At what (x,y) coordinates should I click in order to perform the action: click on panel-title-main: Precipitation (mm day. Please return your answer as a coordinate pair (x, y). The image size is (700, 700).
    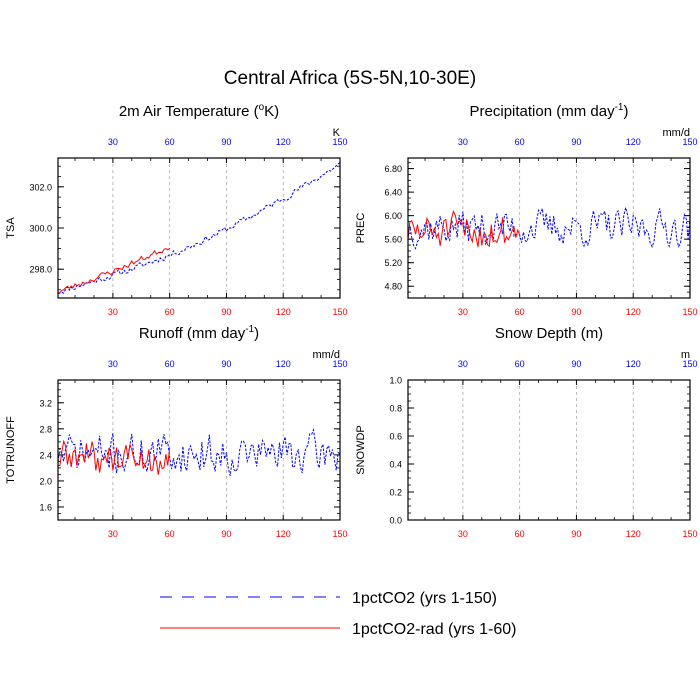
    Looking at the image, I should click on (543, 111).